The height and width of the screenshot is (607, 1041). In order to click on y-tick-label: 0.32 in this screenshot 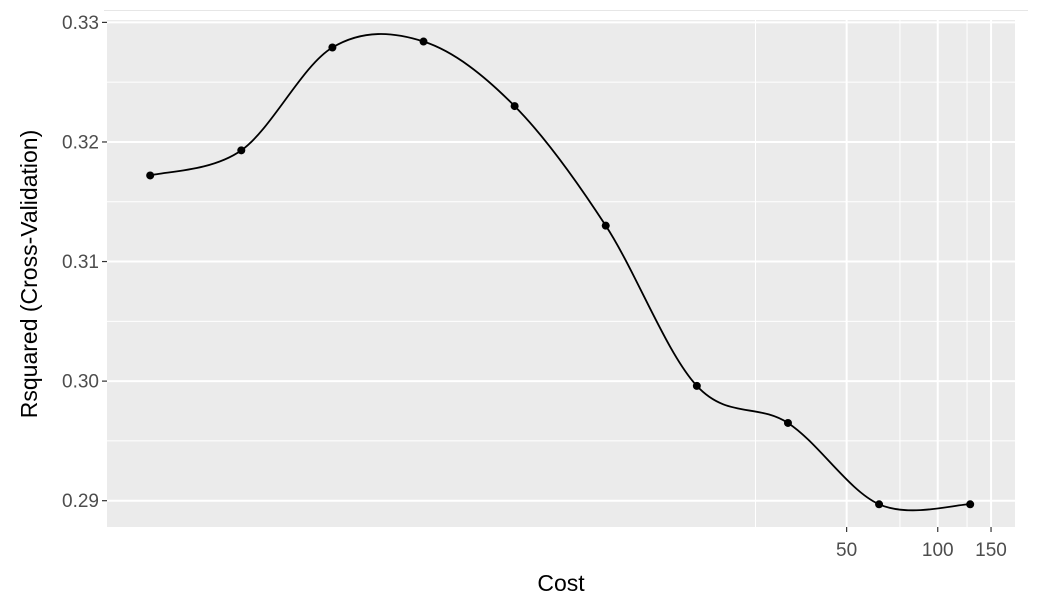, I will do `click(80, 142)`.